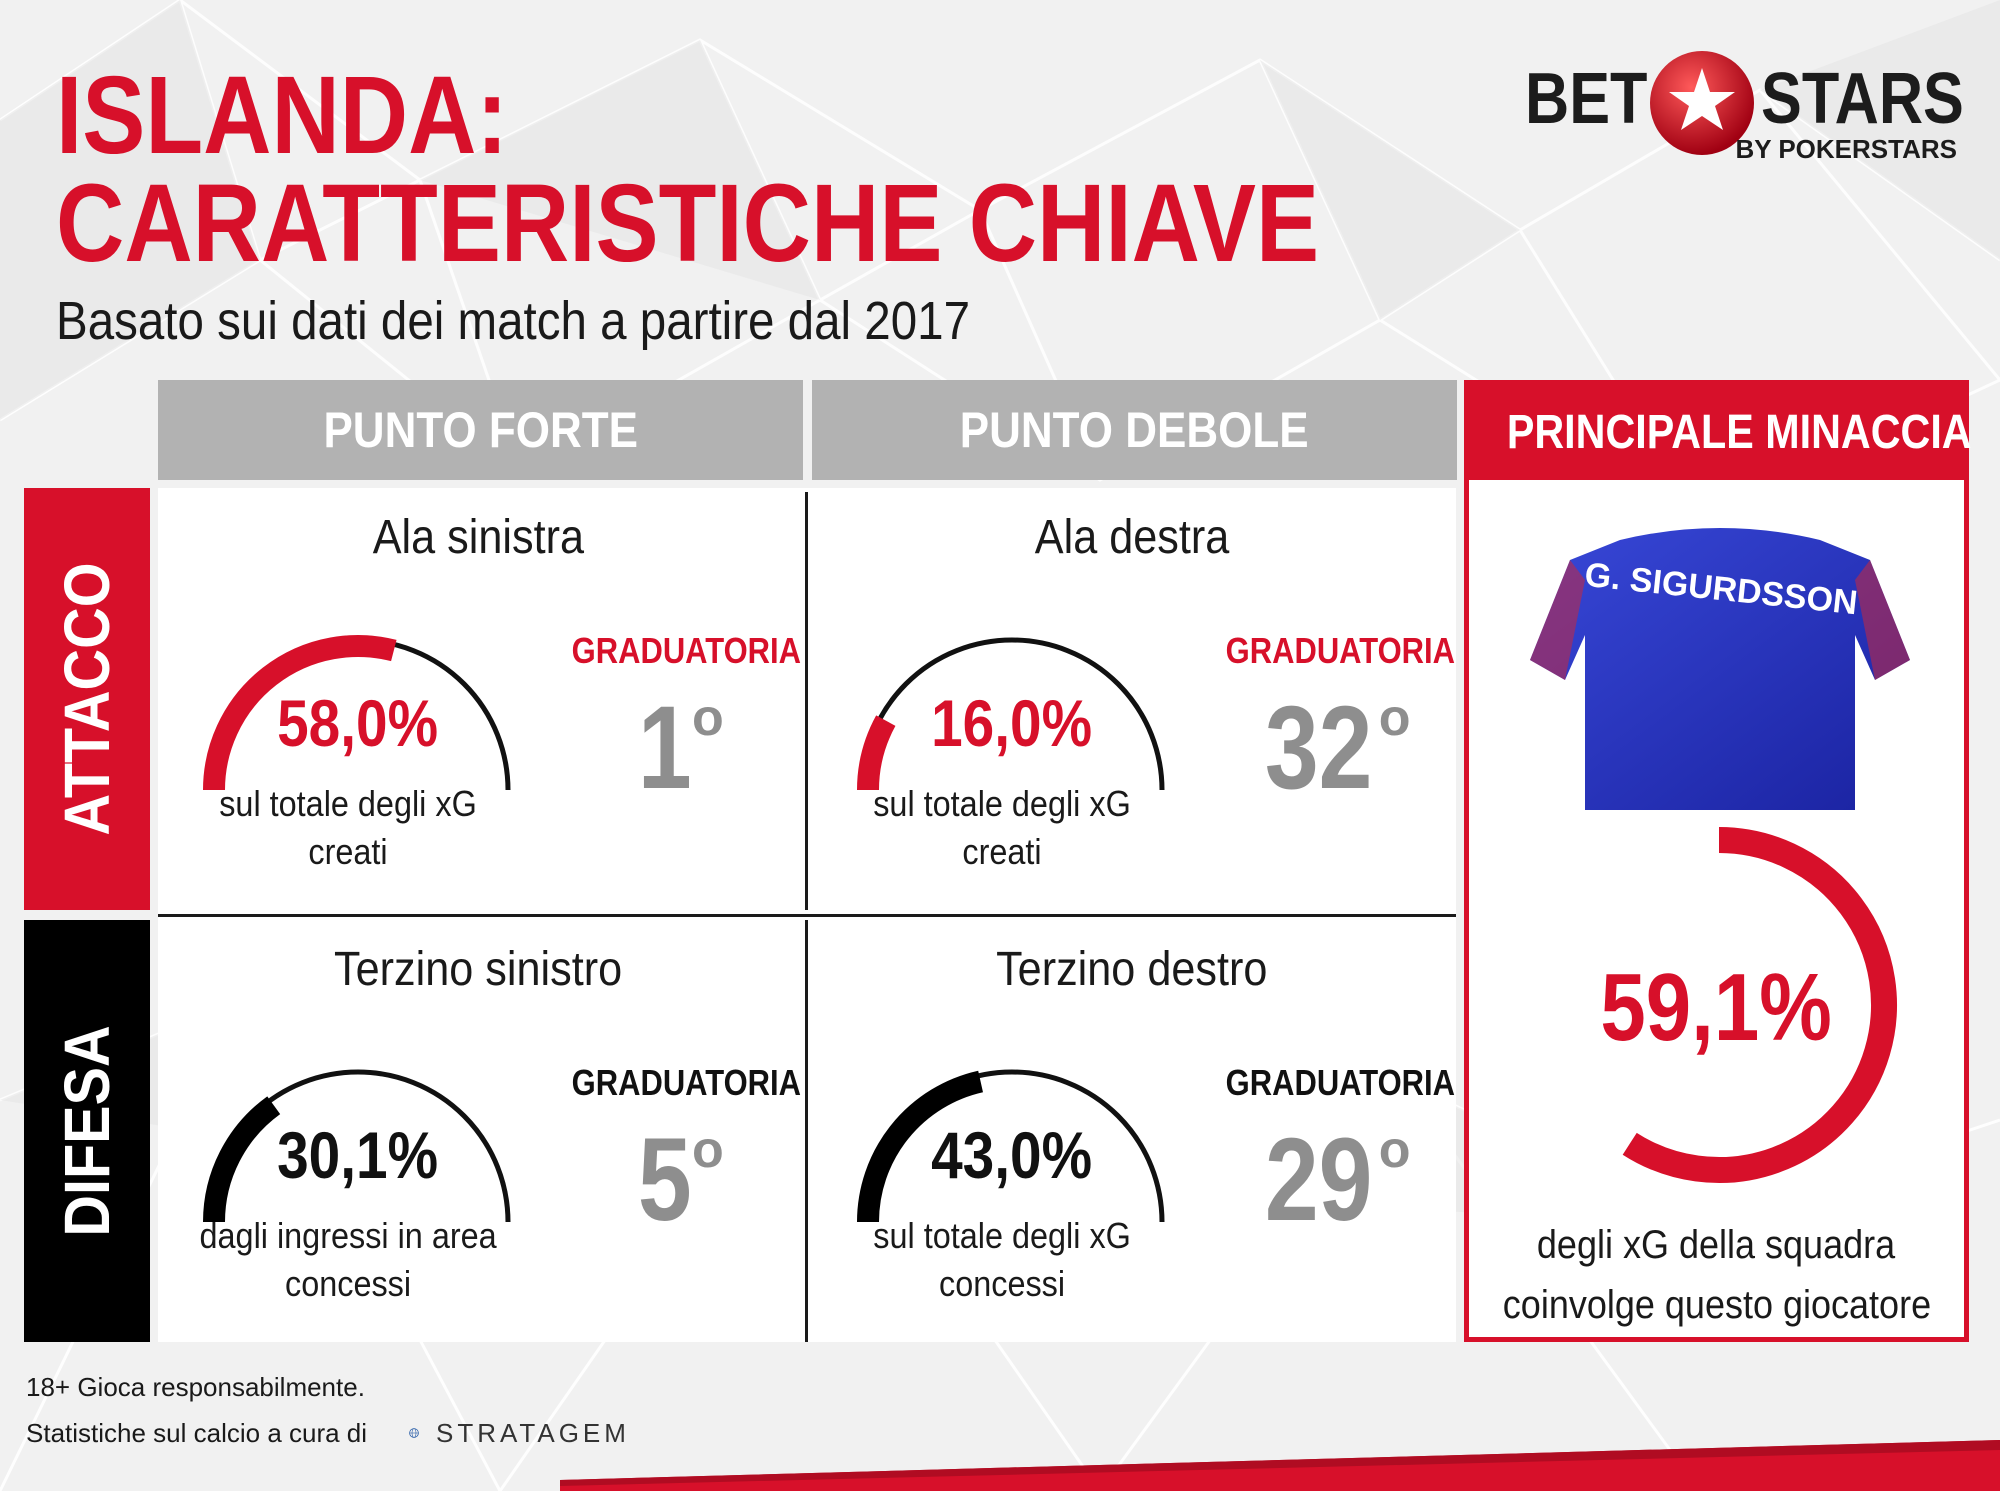 This screenshot has width=2000, height=1491. I want to click on threat-ring-arc, so click(1759, 1005).